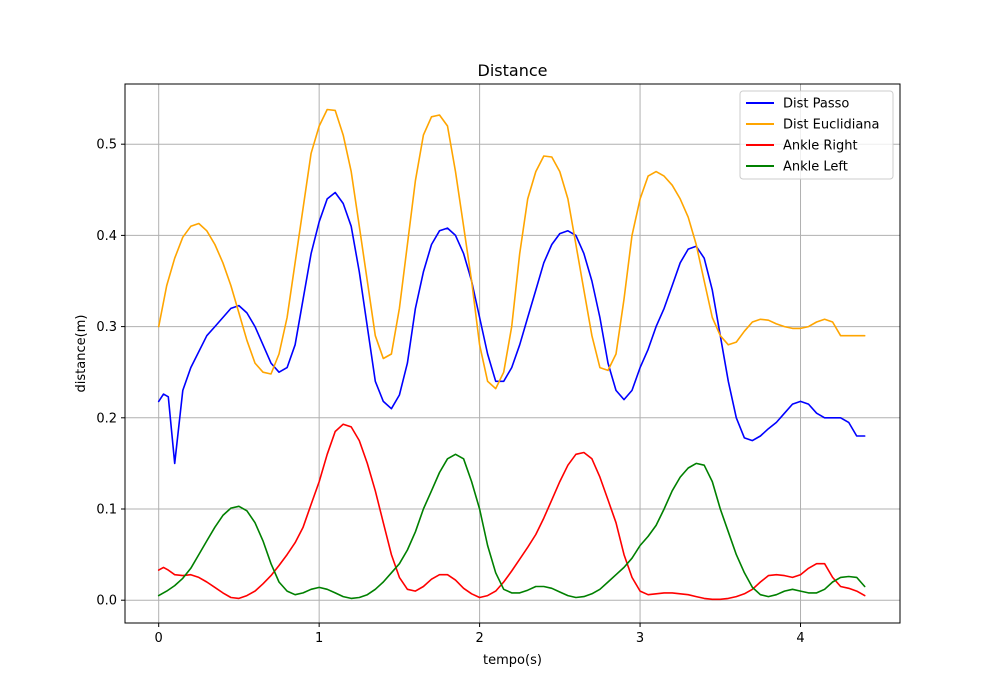 The width and height of the screenshot is (1000, 700). I want to click on y-tick-label: 0.3, so click(106, 327).